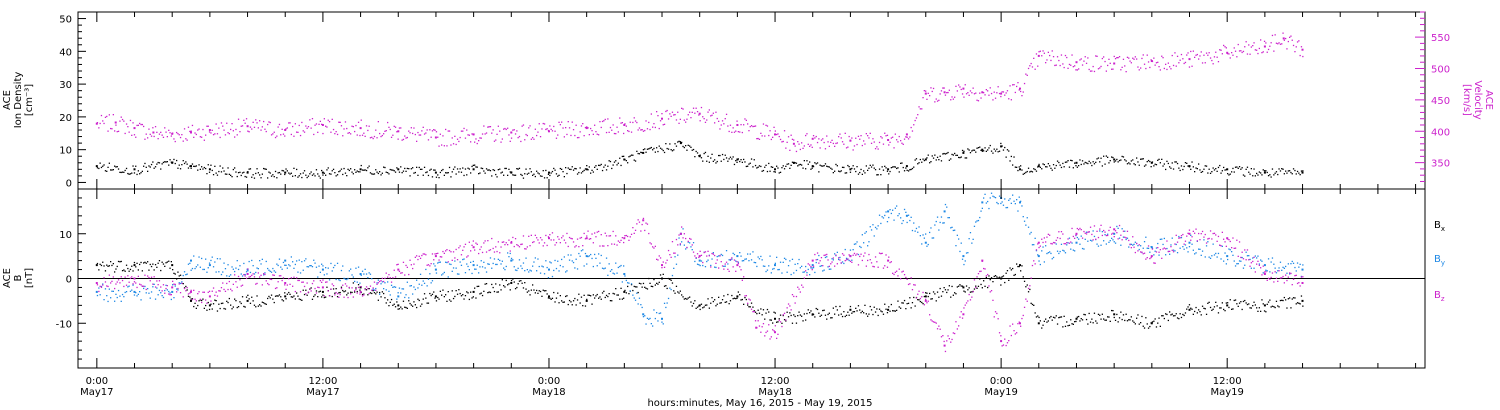 This screenshot has width=1500, height=410. I want to click on velocity-series-point, so click(115, 122).